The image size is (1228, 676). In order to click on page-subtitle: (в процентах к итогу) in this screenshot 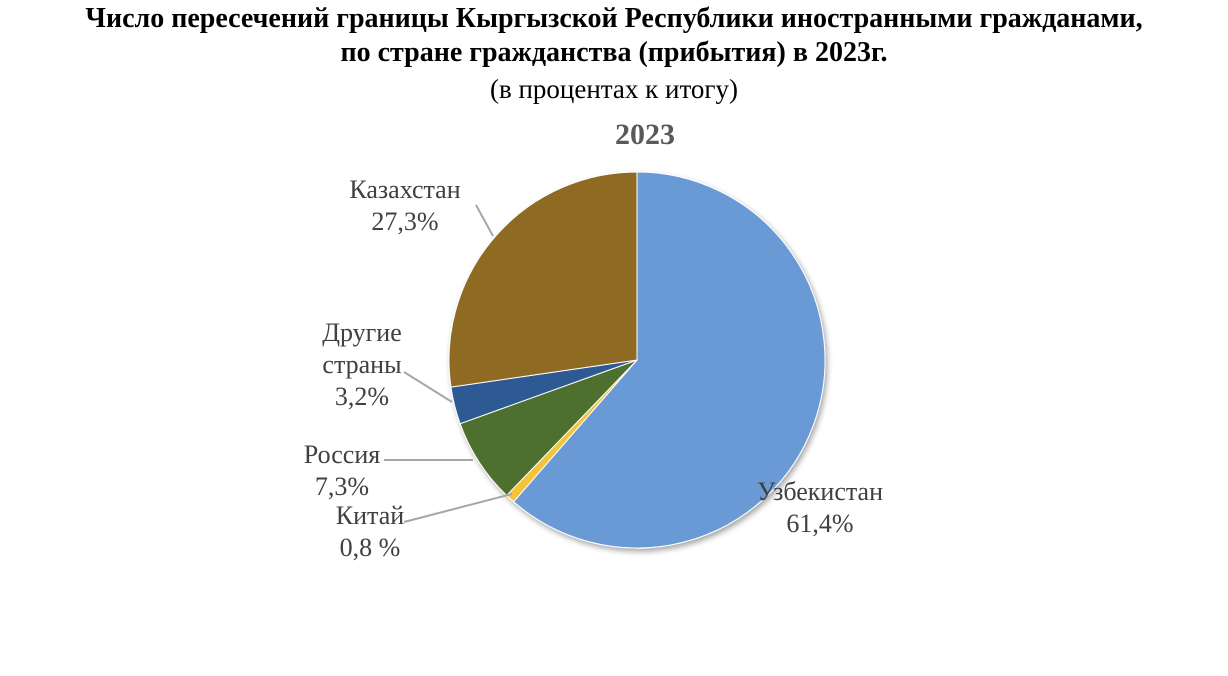, I will do `click(613, 89)`.